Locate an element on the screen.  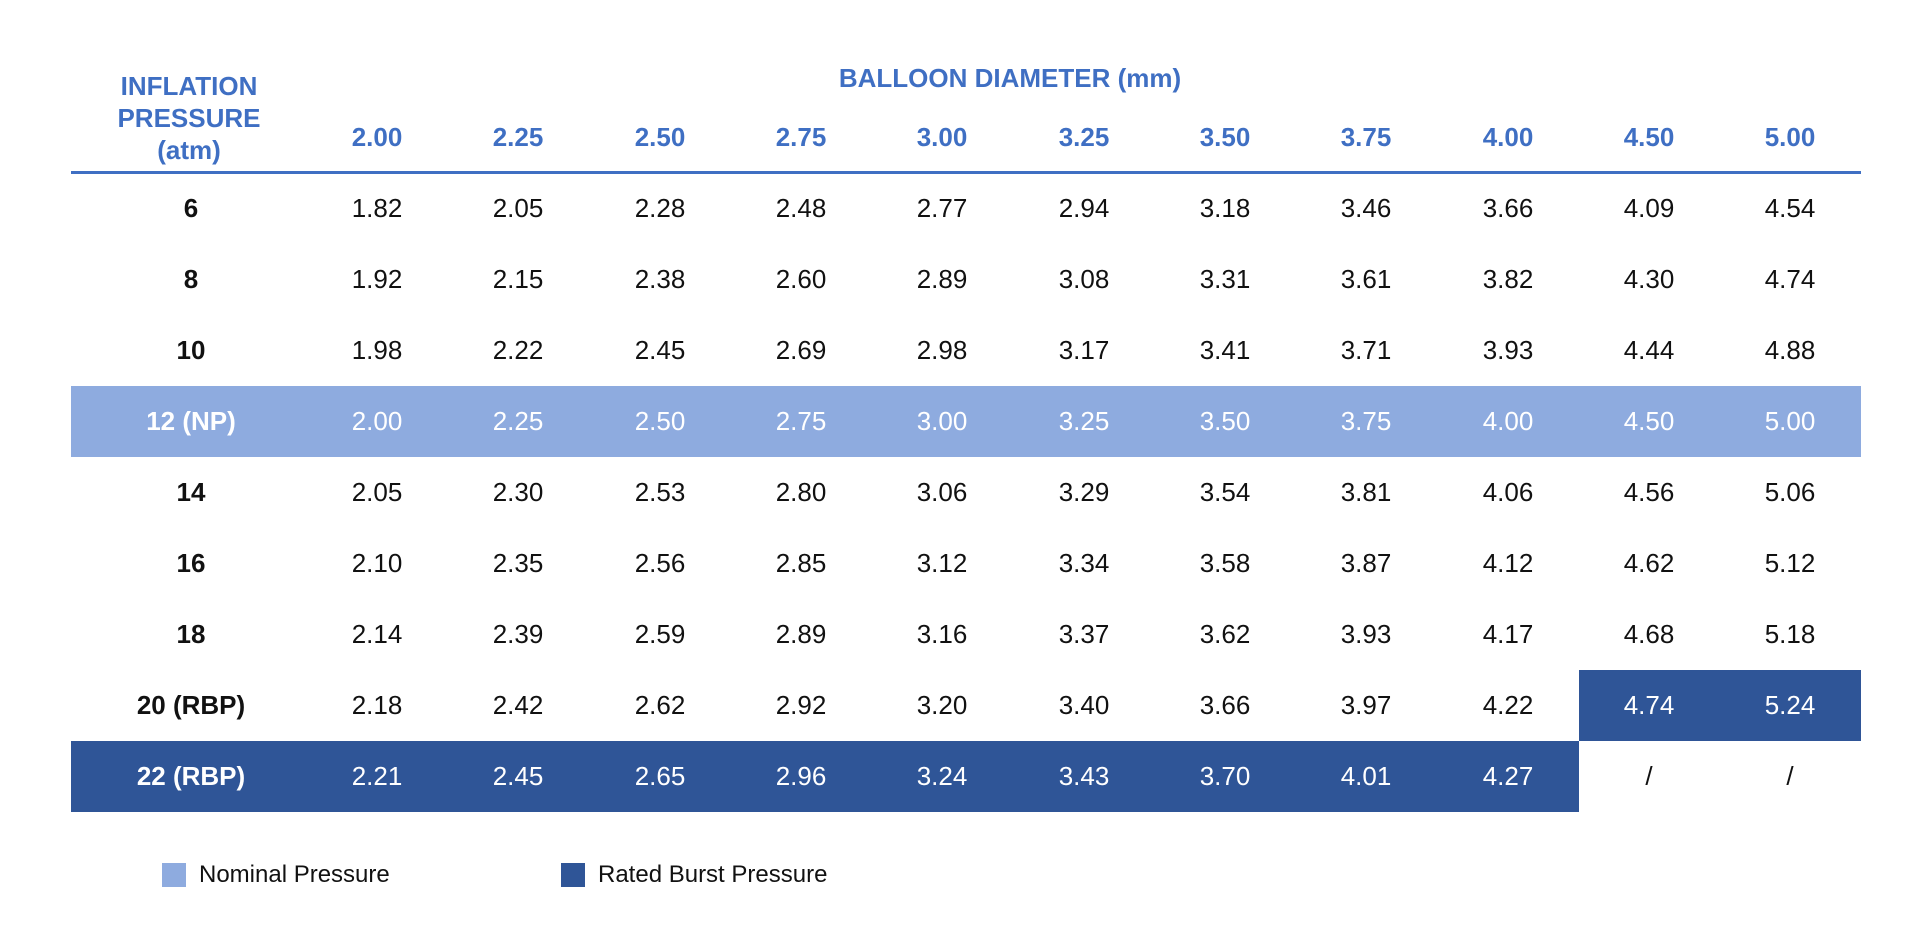
value-cell: 4.44 is located at coordinates (1649, 350).